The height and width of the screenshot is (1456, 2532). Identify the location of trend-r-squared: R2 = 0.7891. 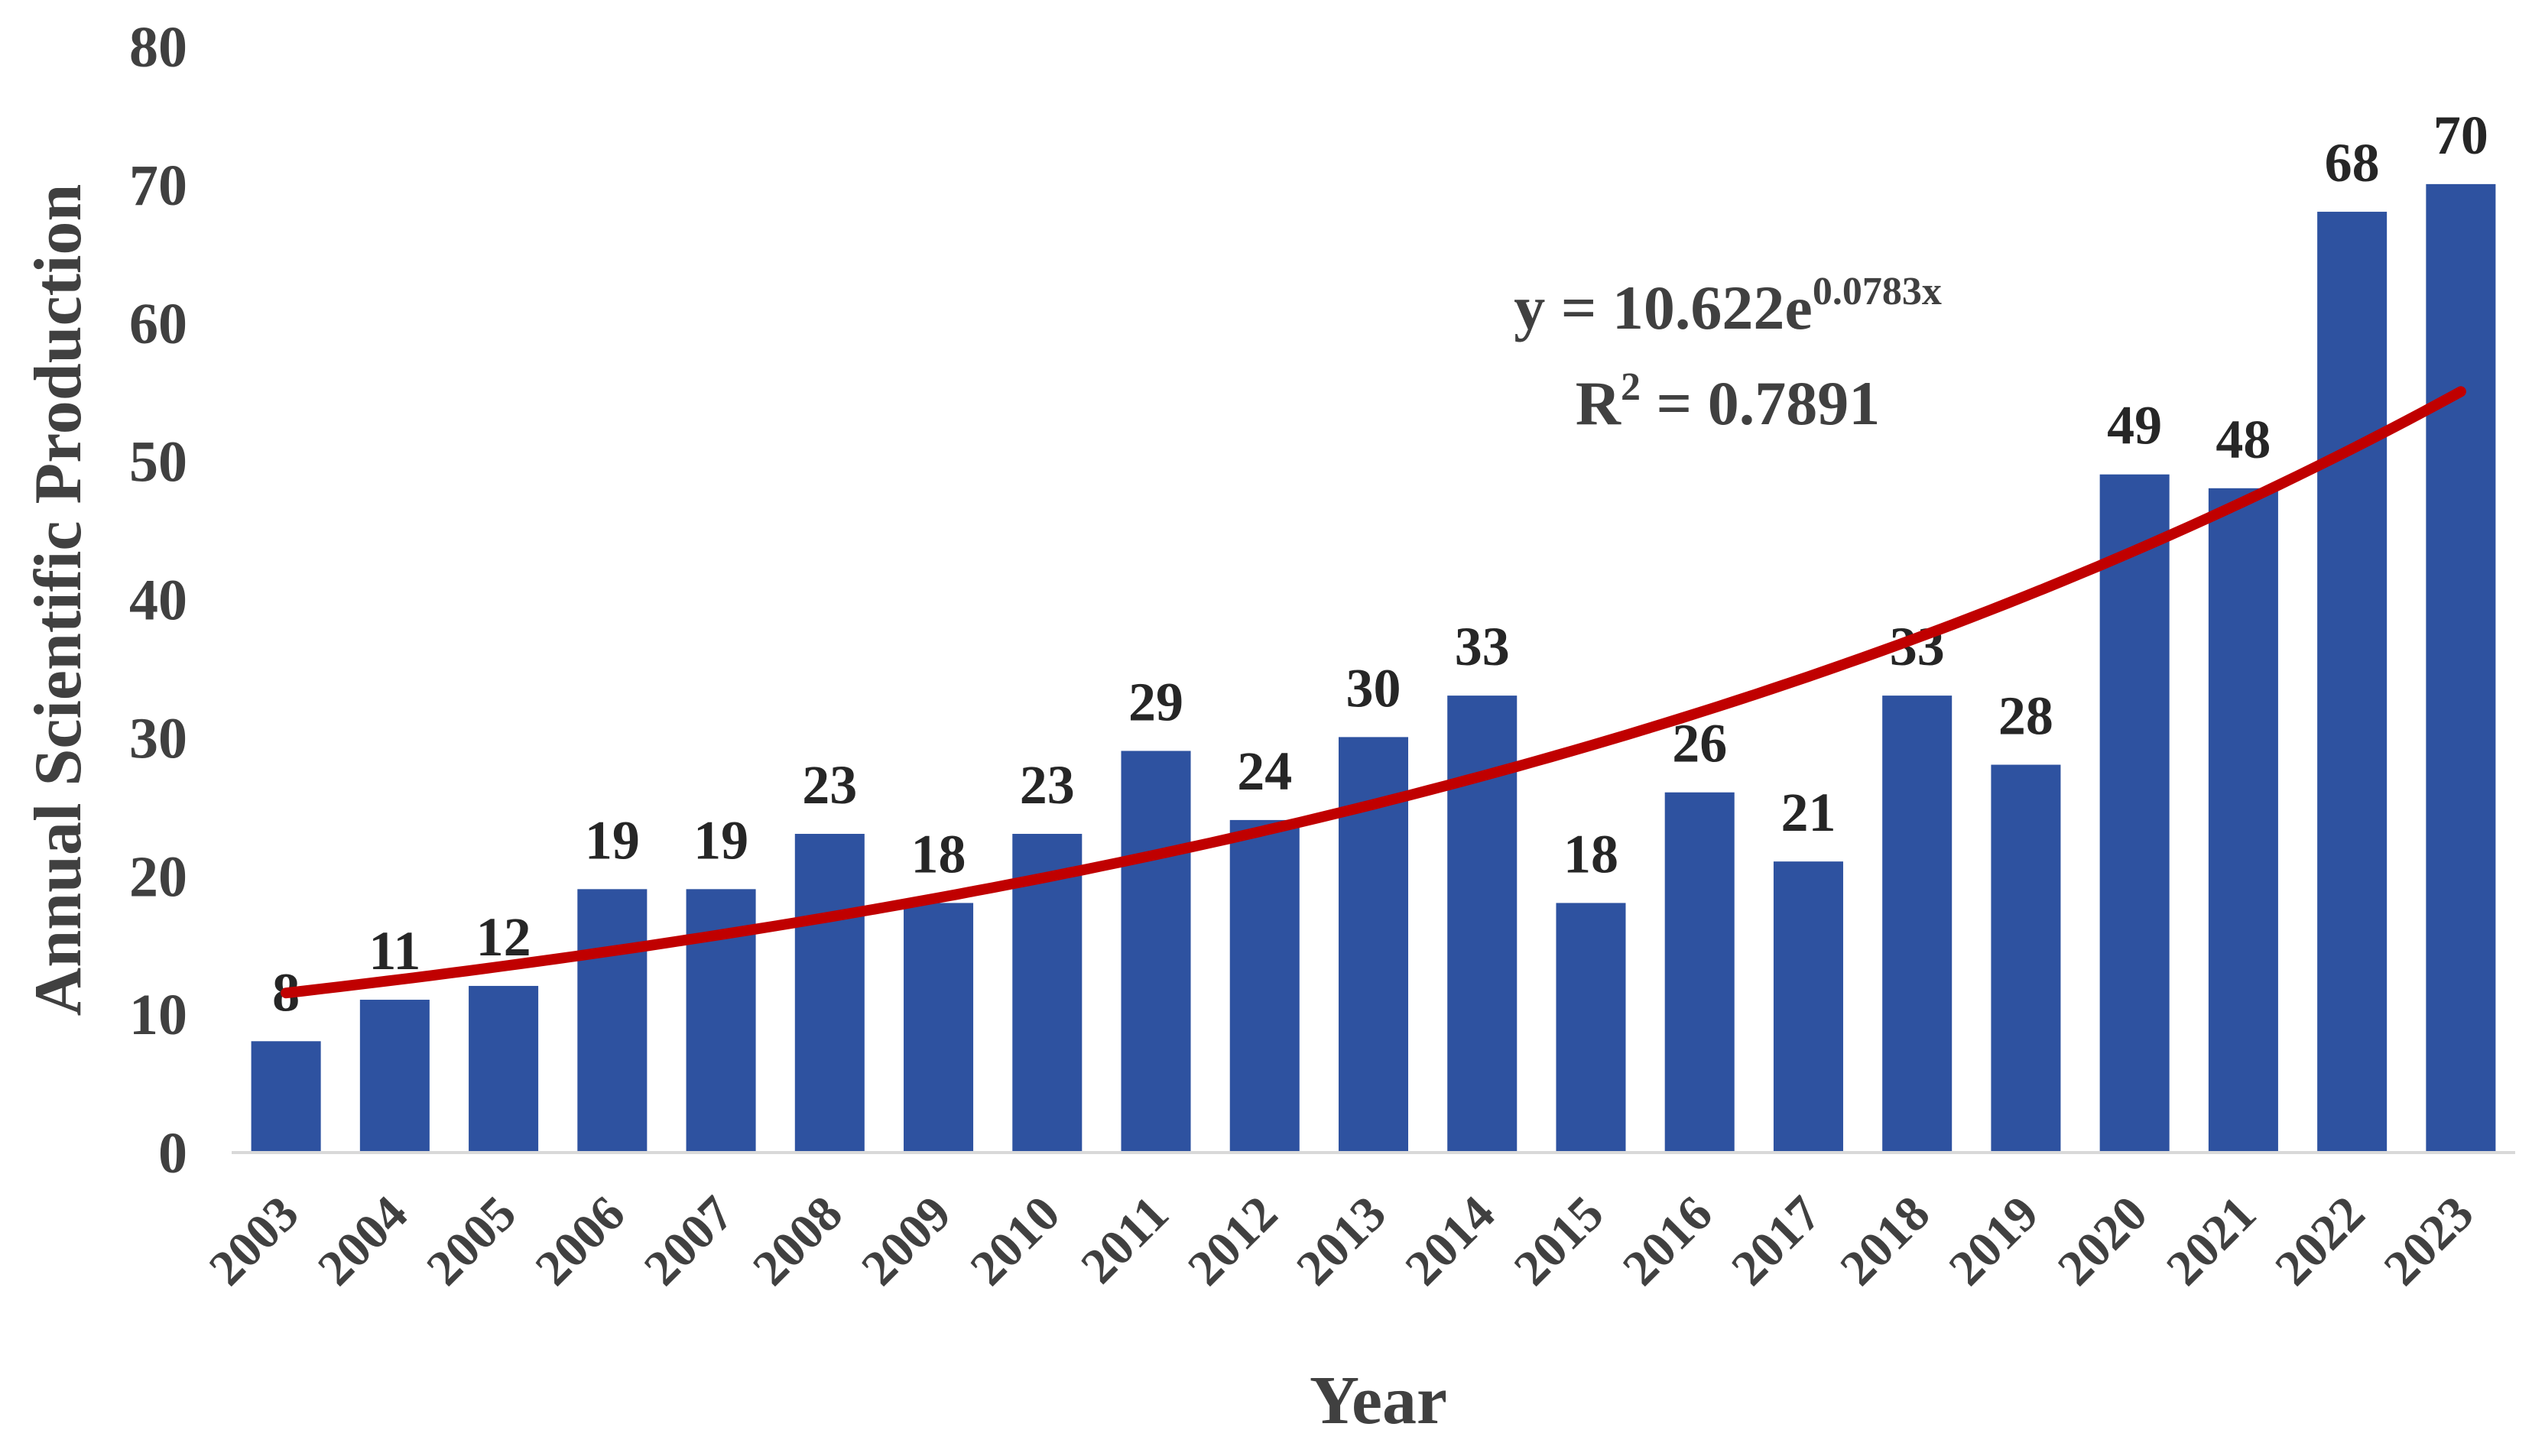
(1728, 401).